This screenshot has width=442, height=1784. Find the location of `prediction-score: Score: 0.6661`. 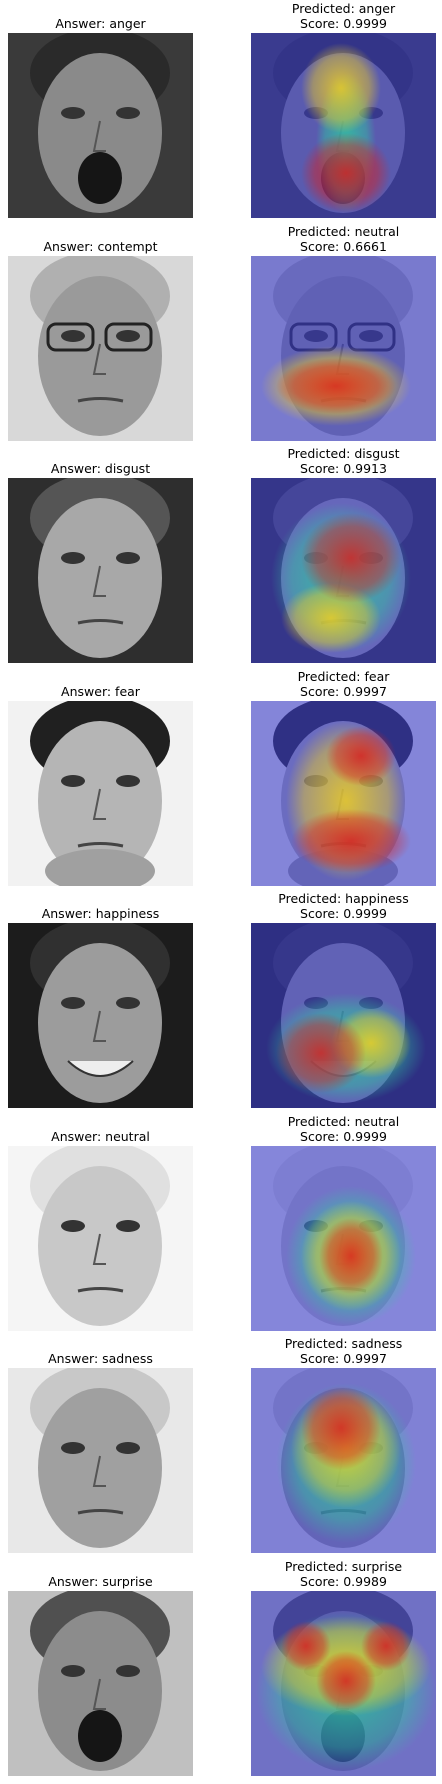

prediction-score: Score: 0.6661 is located at coordinates (343, 246).